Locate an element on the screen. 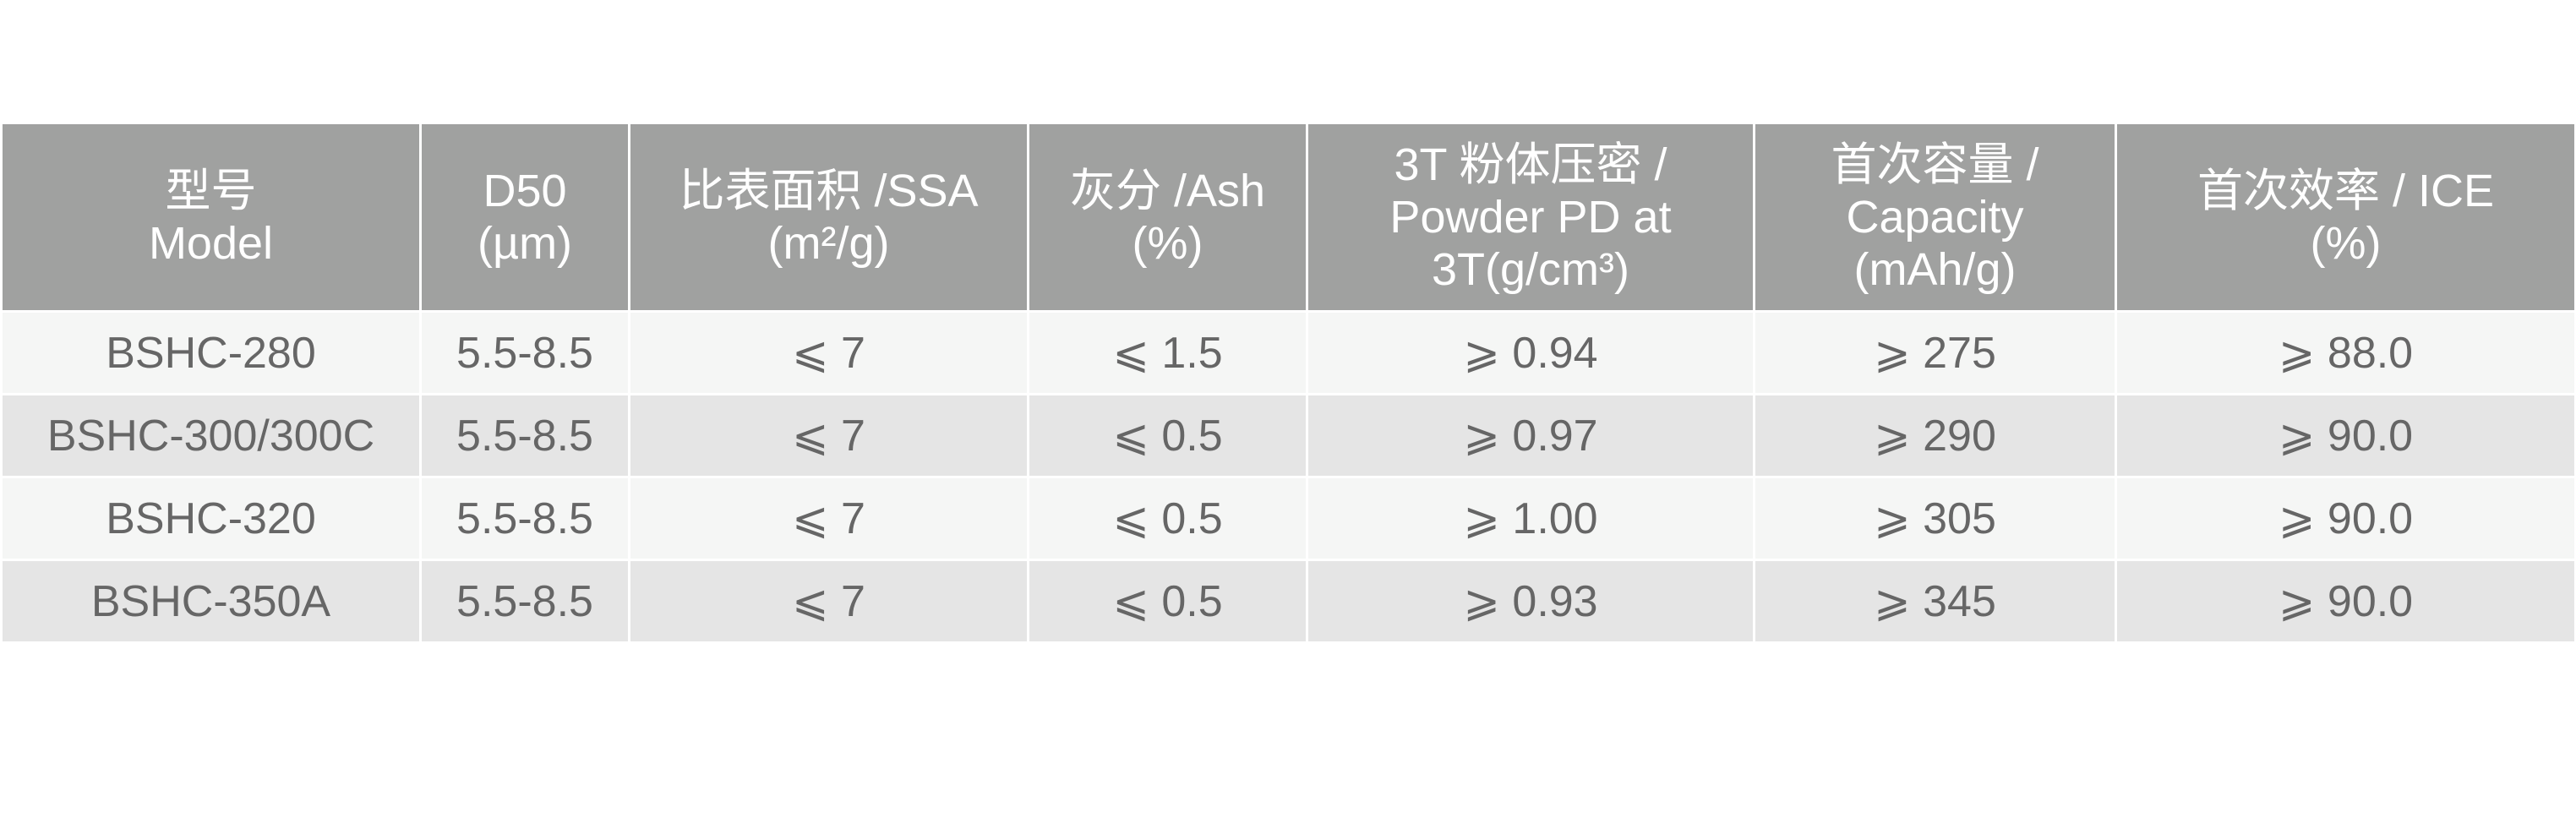 This screenshot has width=2576, height=818. cell-model: BSHC-300/300C is located at coordinates (211, 435).